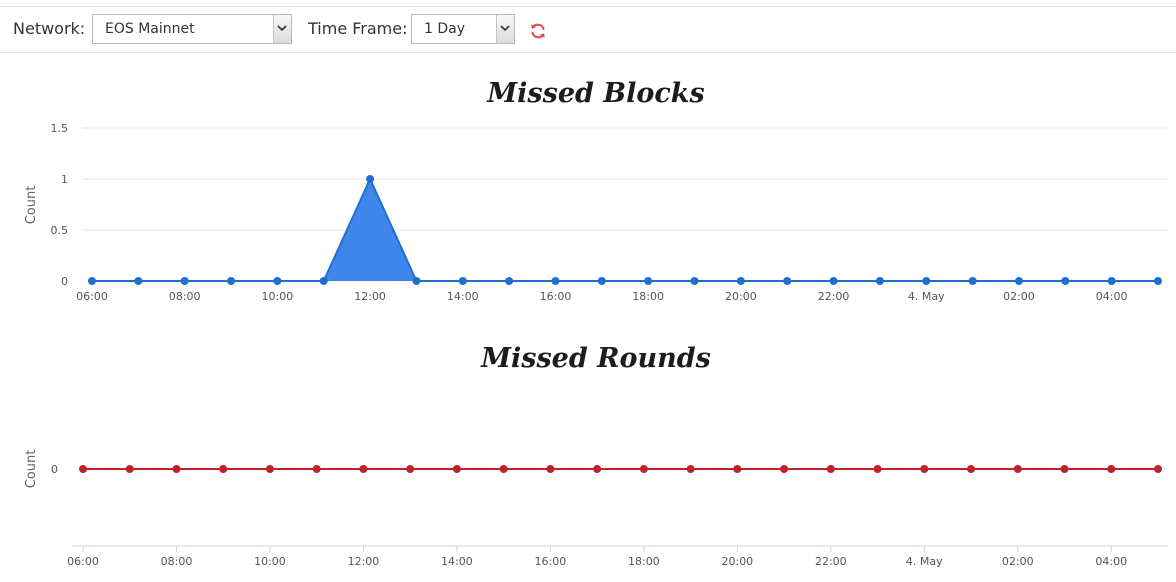 This screenshot has width=1176, height=582. Describe the element at coordinates (60, 230) in the screenshot. I see `y-tick-label: 0.5` at that location.